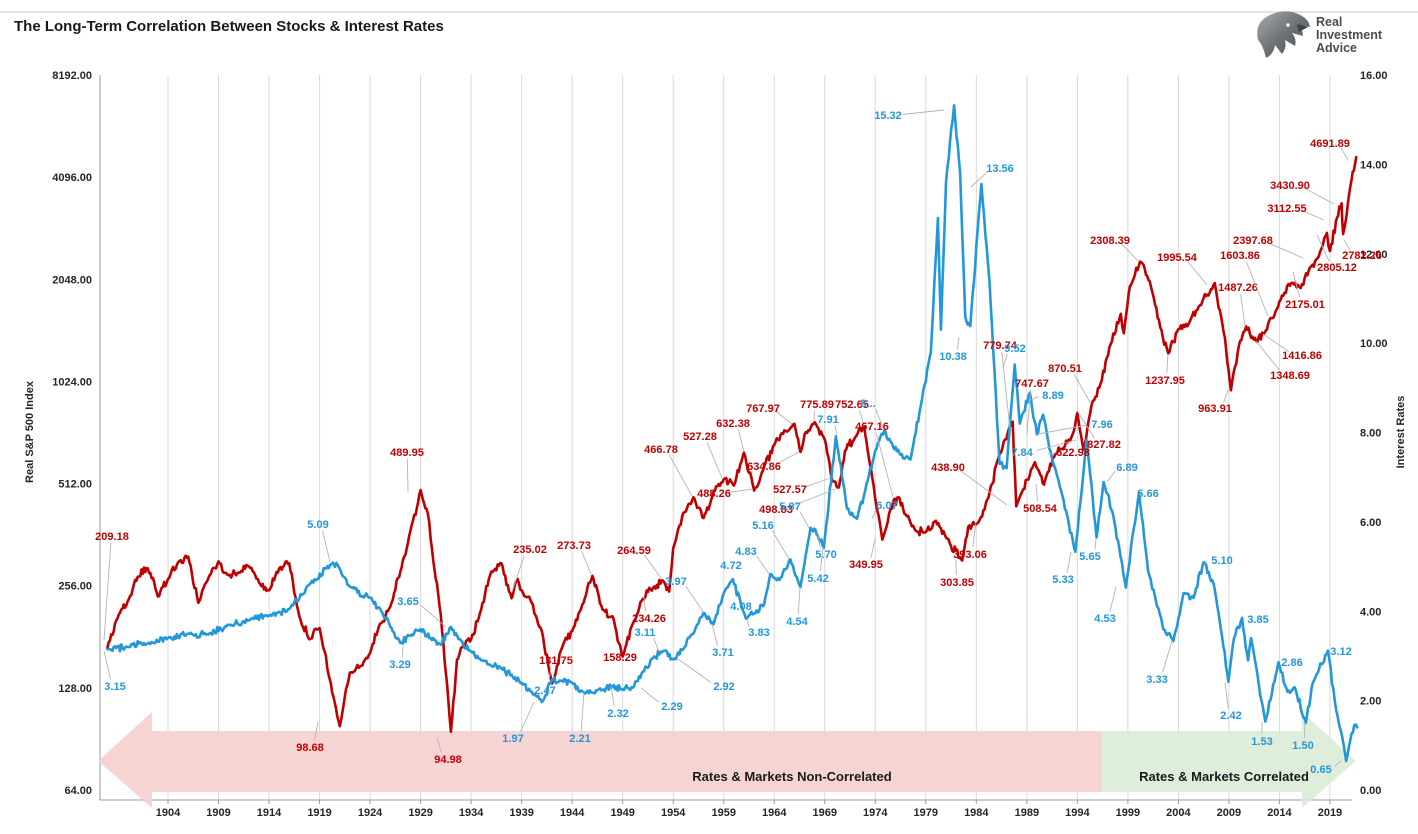 The image size is (1418, 834). What do you see at coordinates (579, 739) in the screenshot?
I see `rate-data-label: 2.21` at bounding box center [579, 739].